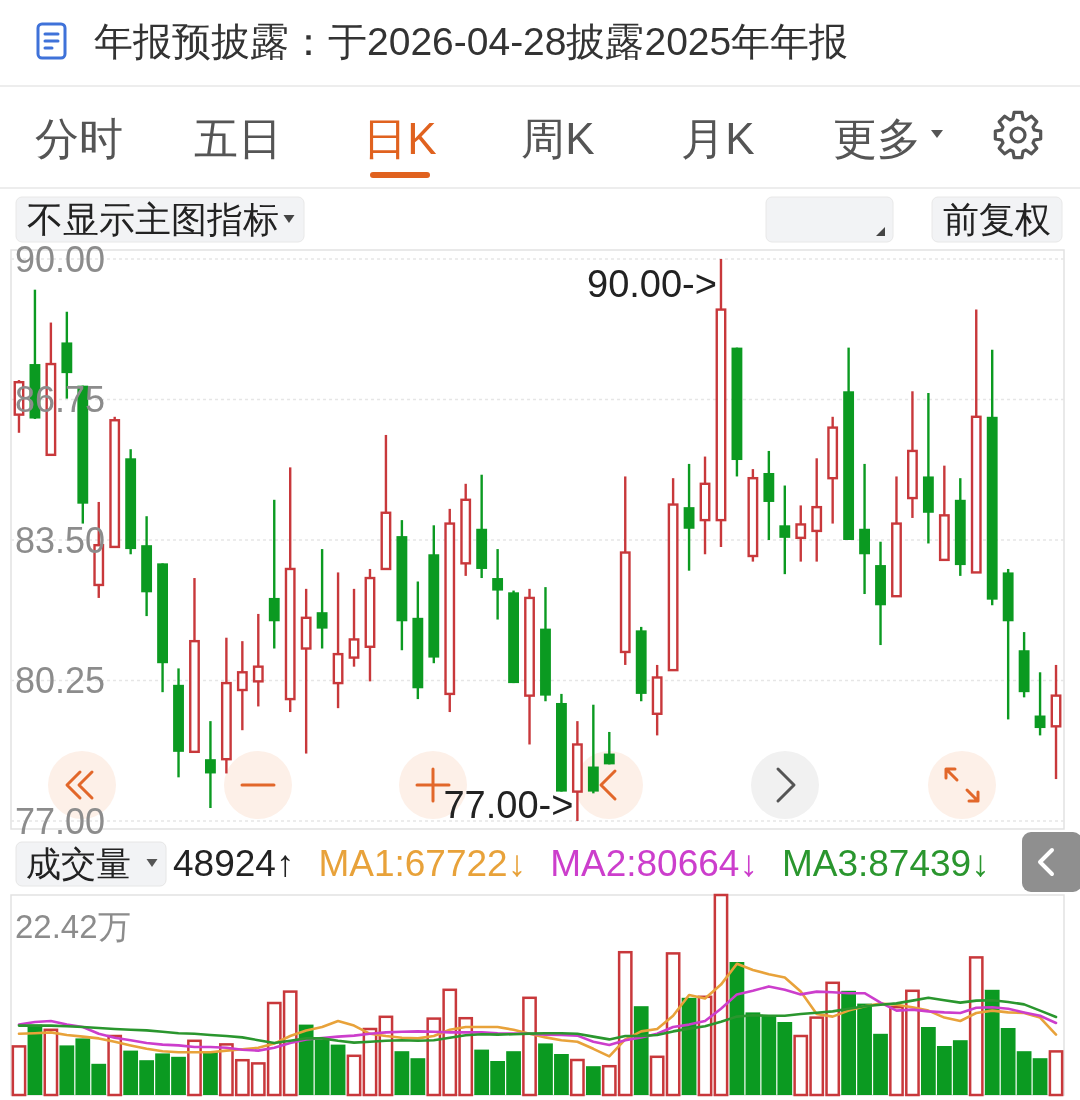 The image size is (1080, 1100). What do you see at coordinates (558, 138) in the screenshot?
I see `text: 周K` at bounding box center [558, 138].